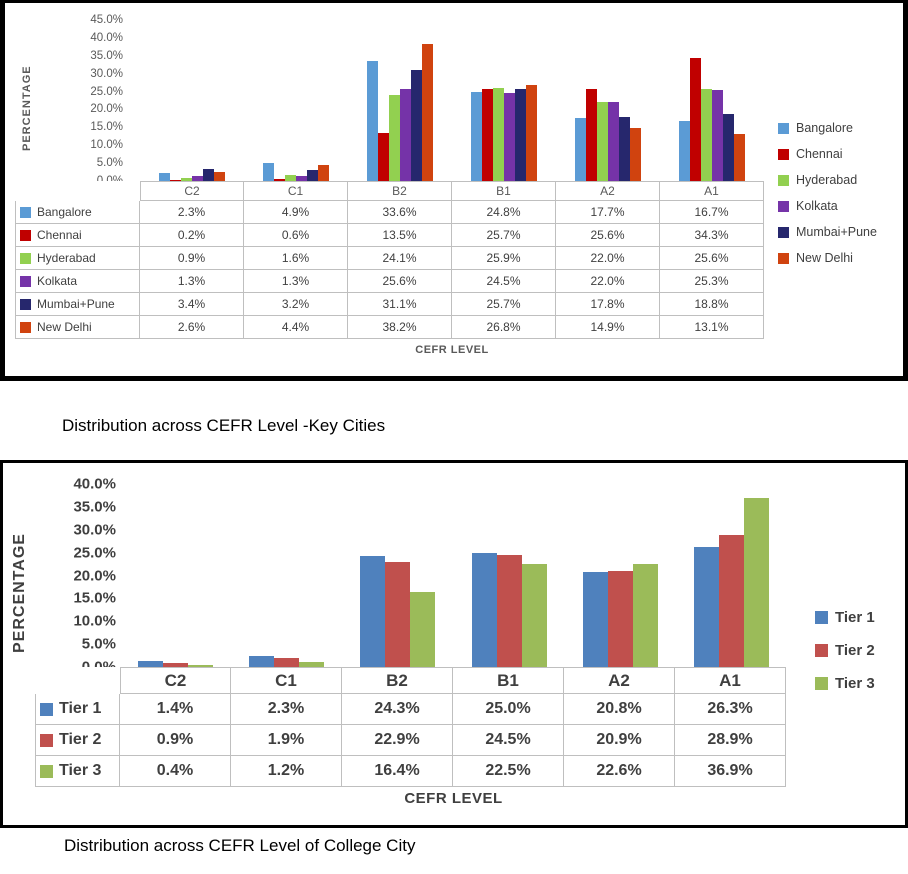 The width and height of the screenshot is (908, 874). Describe the element at coordinates (296, 235) in the screenshot. I see `table-value-chennai-c1: 0.6%` at that location.